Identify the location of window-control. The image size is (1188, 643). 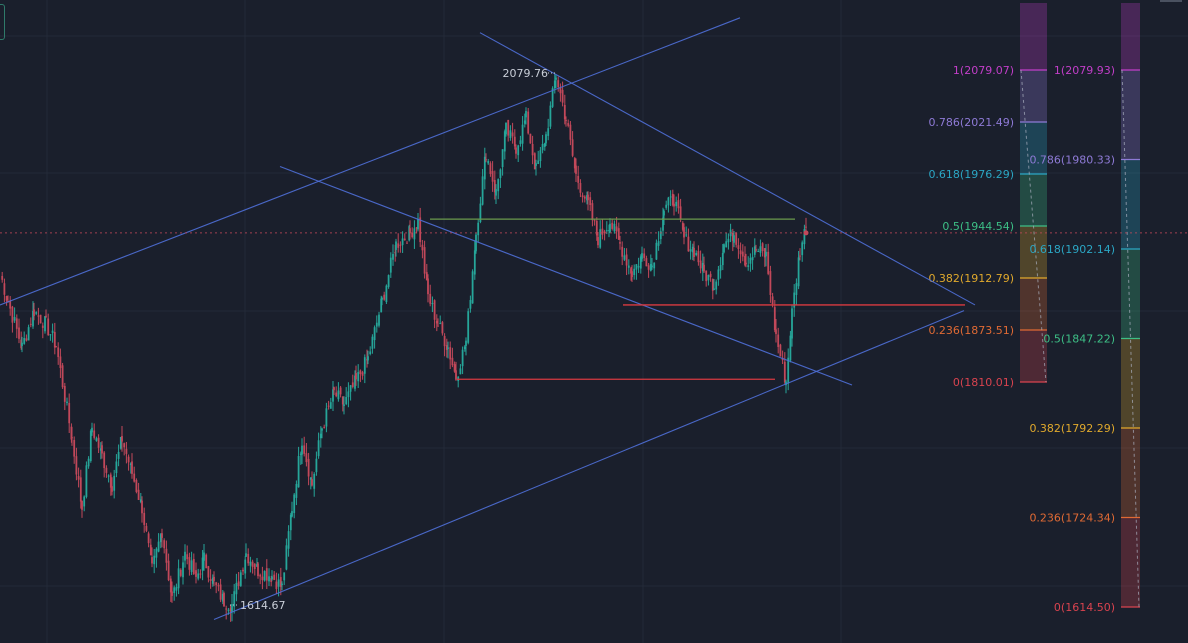
(1171, 1).